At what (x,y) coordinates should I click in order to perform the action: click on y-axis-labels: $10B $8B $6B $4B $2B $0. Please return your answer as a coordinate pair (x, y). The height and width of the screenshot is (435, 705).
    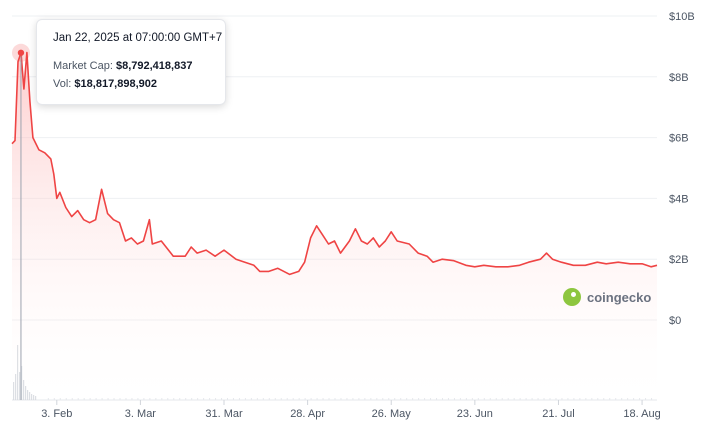
    Looking at the image, I should click on (682, 169).